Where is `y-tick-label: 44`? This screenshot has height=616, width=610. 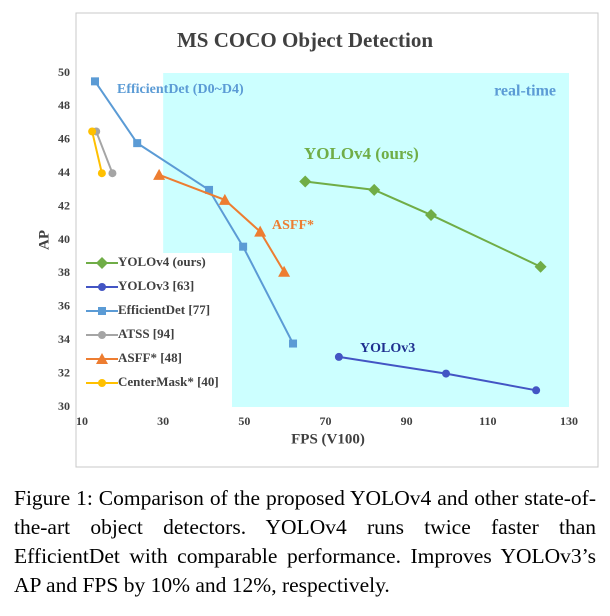
y-tick-label: 44 is located at coordinates (64, 172).